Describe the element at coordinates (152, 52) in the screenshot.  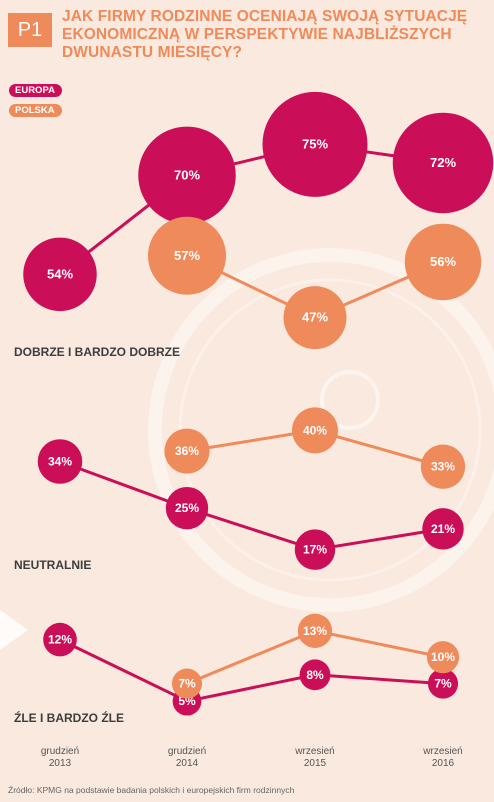
I see `title-line: DWUNASTU MIESIĘCY?` at that location.